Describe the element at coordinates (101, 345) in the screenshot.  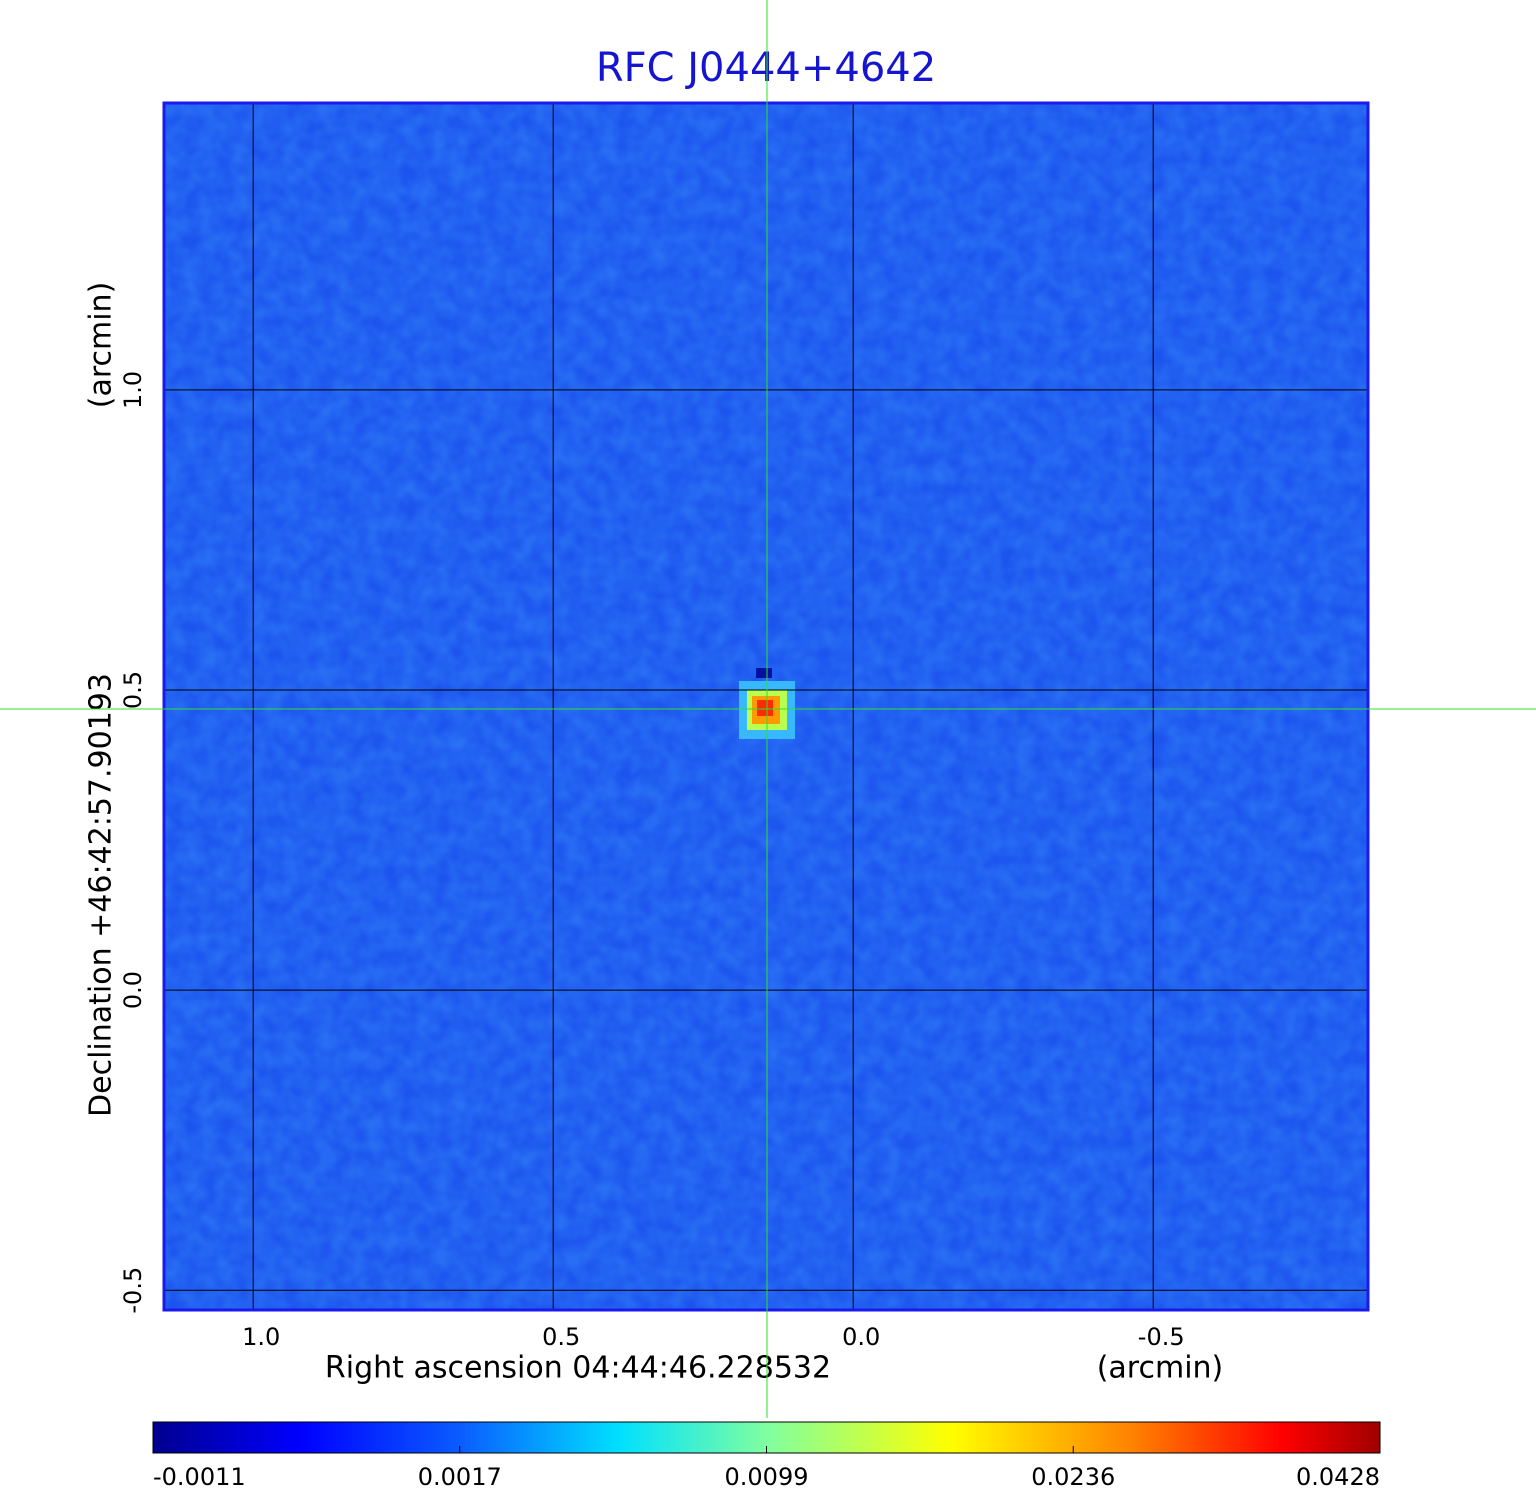
I see `y-axis-unit: (arcmin)` at that location.